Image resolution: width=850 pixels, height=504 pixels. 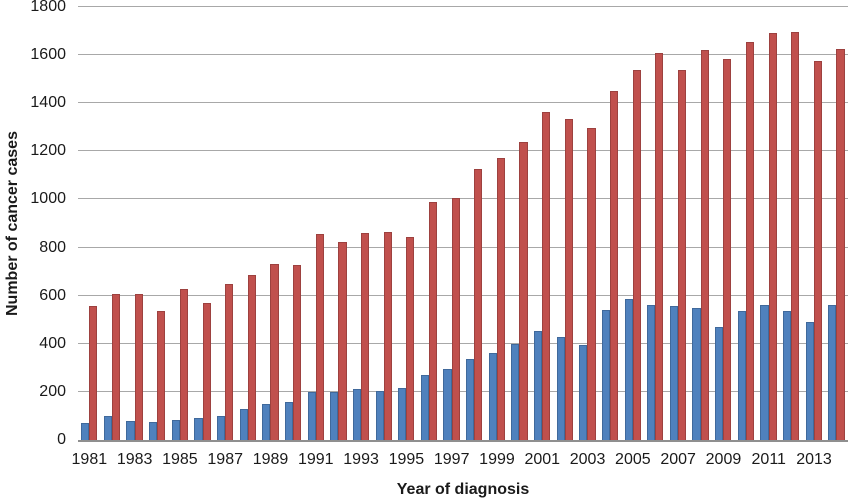 I want to click on y-tick-label-400: 400, so click(x=52, y=343).